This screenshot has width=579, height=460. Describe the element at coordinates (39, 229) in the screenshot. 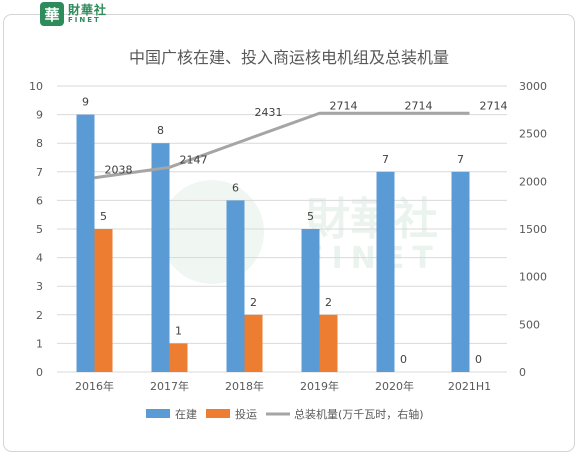

I see `y-left-tick-label: 5` at that location.